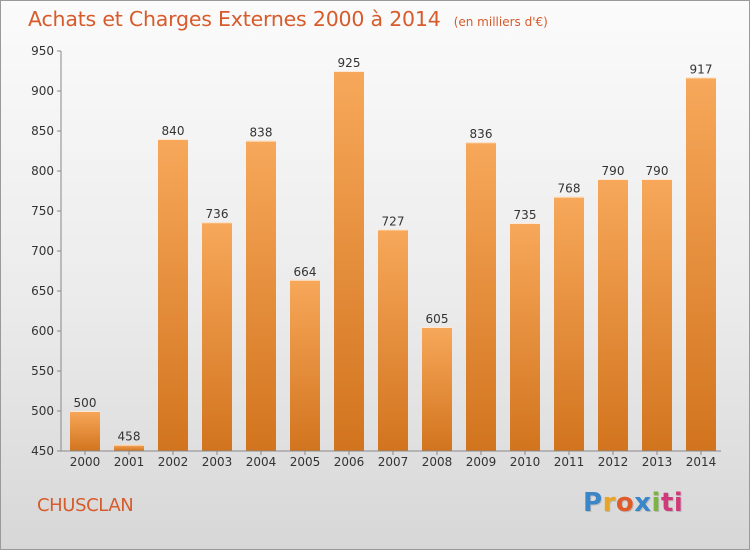 The width and height of the screenshot is (750, 550). I want to click on y-tick-label: 850, so click(42, 131).